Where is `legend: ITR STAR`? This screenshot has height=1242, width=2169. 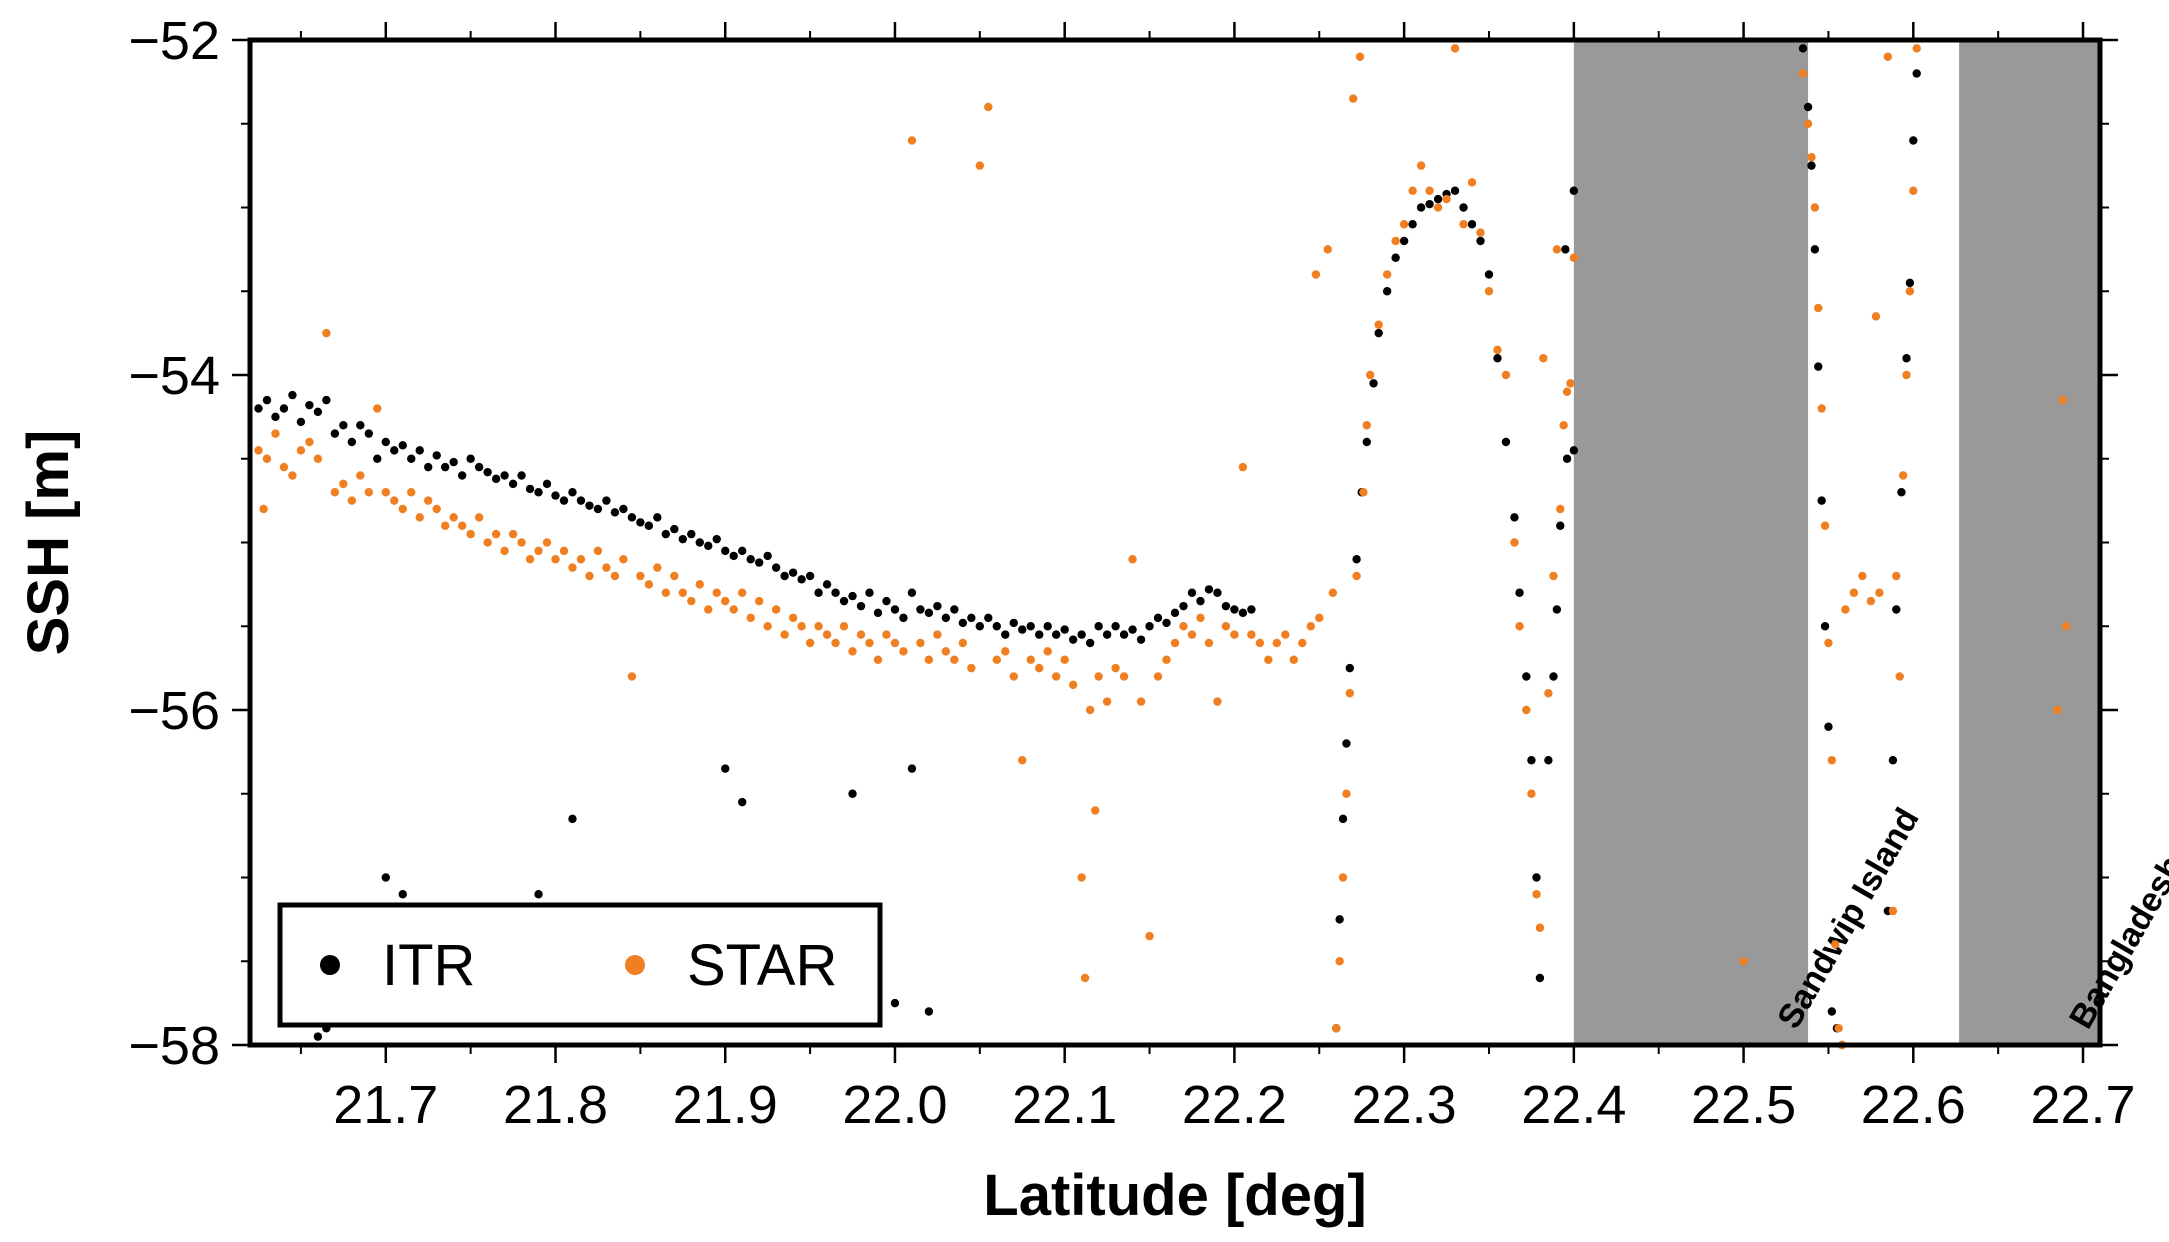
legend: ITR STAR is located at coordinates (580, 965).